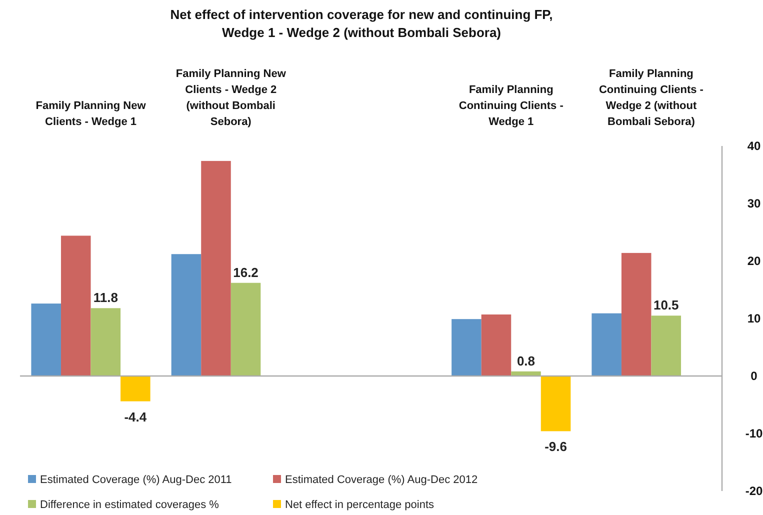 The image size is (763, 515). What do you see at coordinates (754, 203) in the screenshot?
I see `y-tick-label: 30` at bounding box center [754, 203].